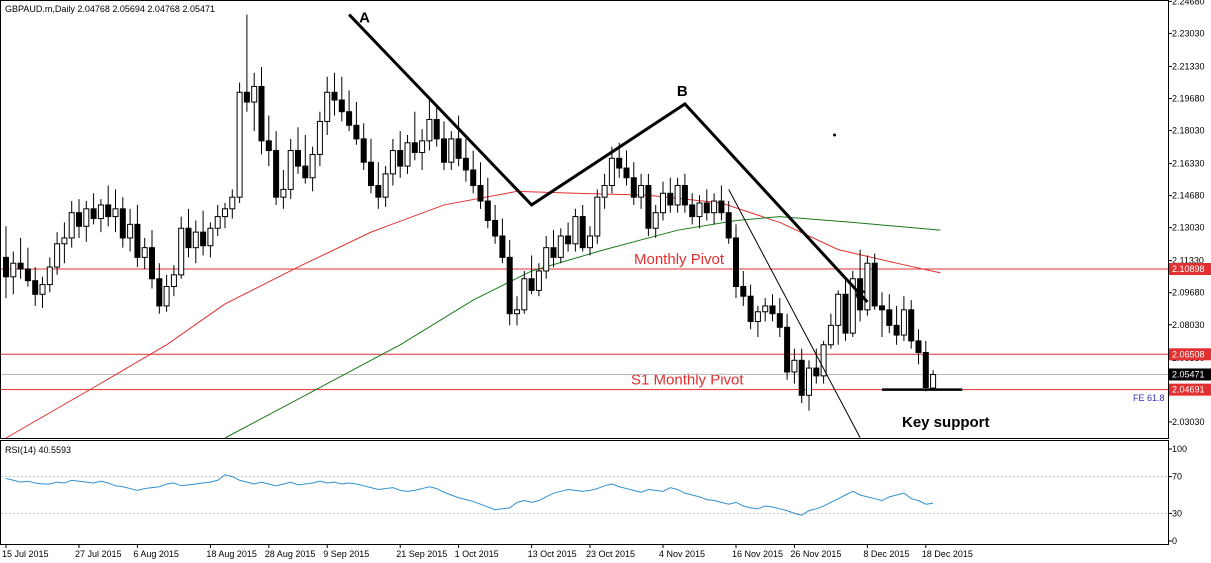 The height and width of the screenshot is (563, 1211). Describe the element at coordinates (364, 18) in the screenshot. I see `pattern-label-a: A` at that location.